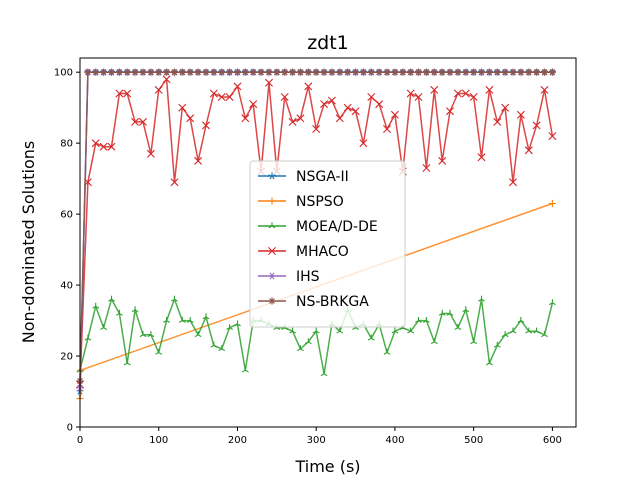  I want to click on legend-item: NS-BRKGA, so click(313, 302).